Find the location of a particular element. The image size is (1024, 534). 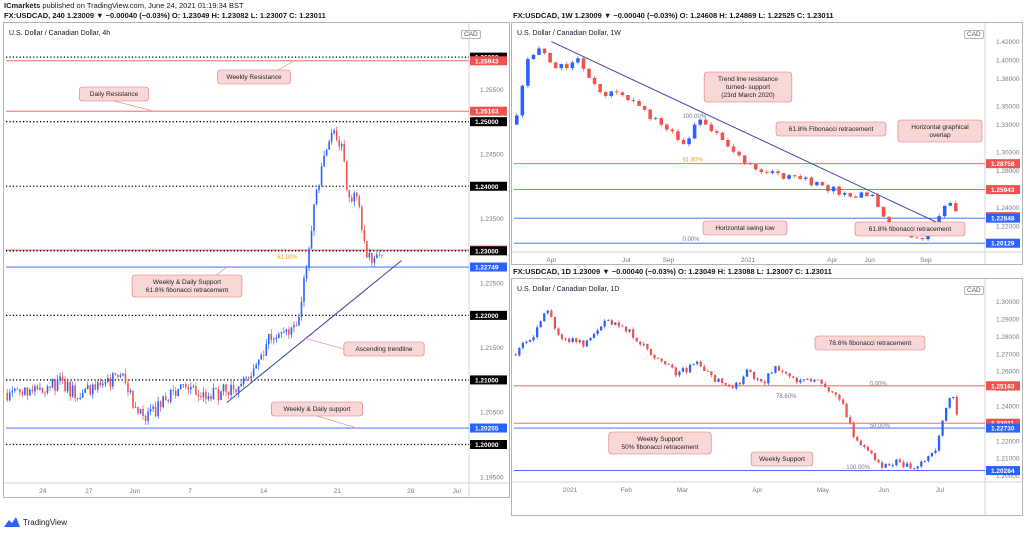

price-tag-label: 1.20255 is located at coordinates (487, 429).